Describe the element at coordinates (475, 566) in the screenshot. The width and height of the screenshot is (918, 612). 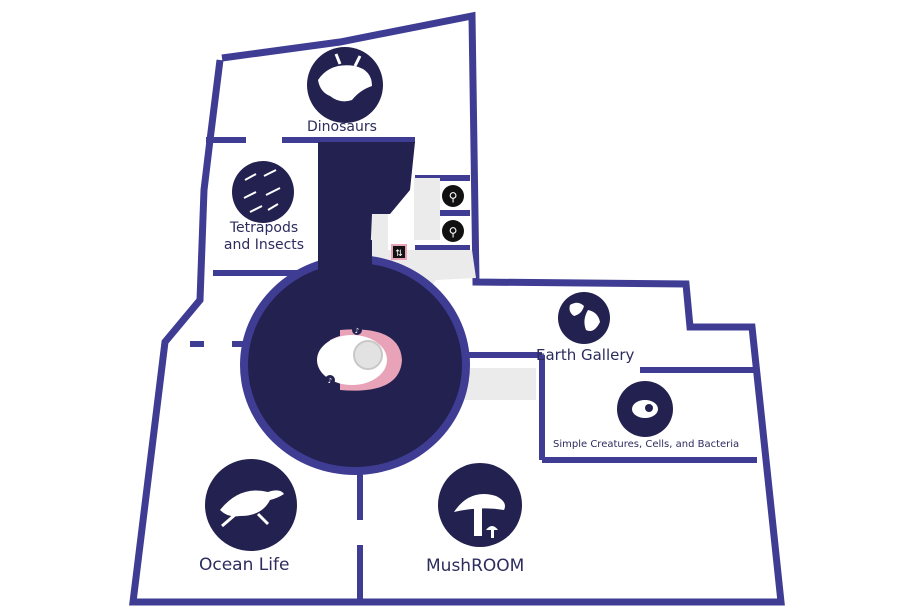
I see `gallery-label-mushroom: MushROOM` at that location.